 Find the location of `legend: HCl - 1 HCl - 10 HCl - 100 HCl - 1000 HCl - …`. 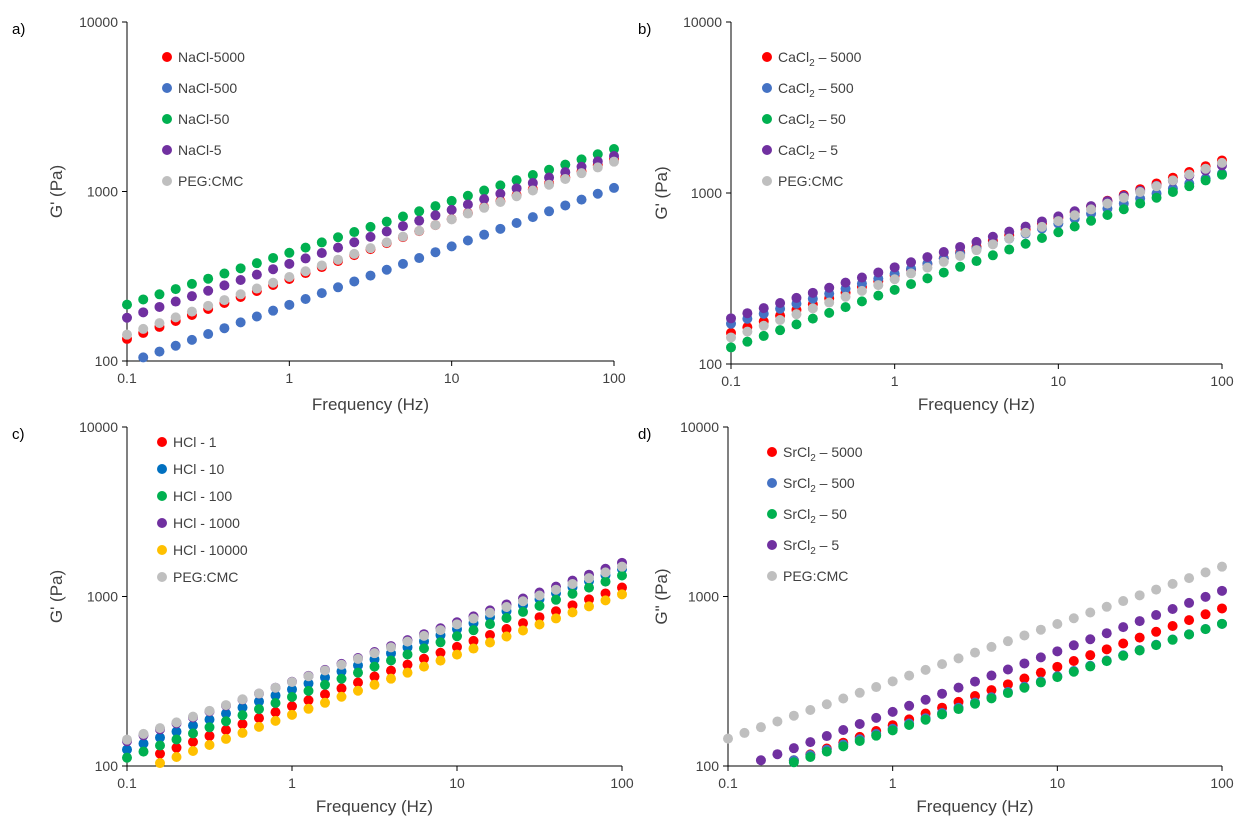

legend: HCl - 1 HCl - 10 HCl - 100 HCl - 1000 HCl - … is located at coordinates (202, 509).